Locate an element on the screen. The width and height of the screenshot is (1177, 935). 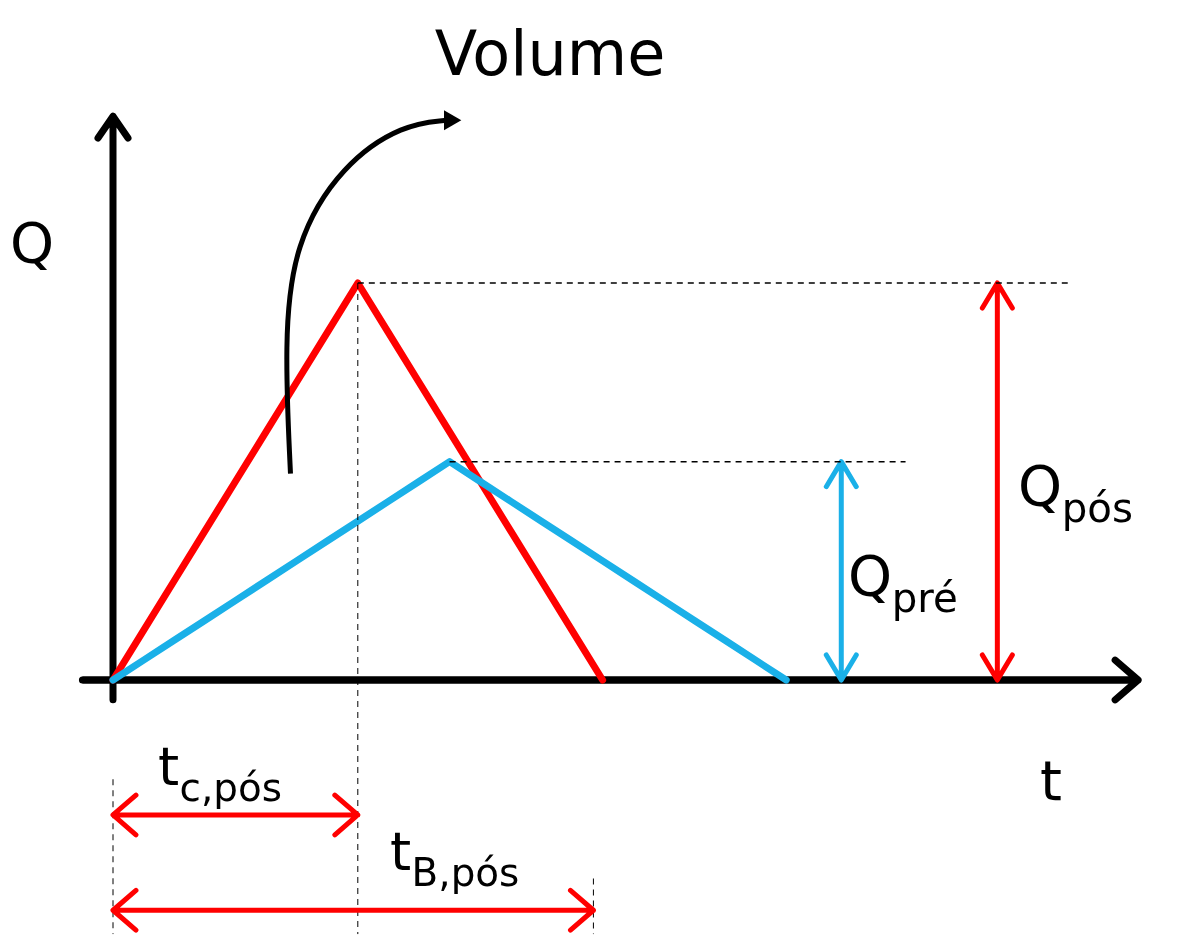
x-axis-title: t is located at coordinates (1051, 780).